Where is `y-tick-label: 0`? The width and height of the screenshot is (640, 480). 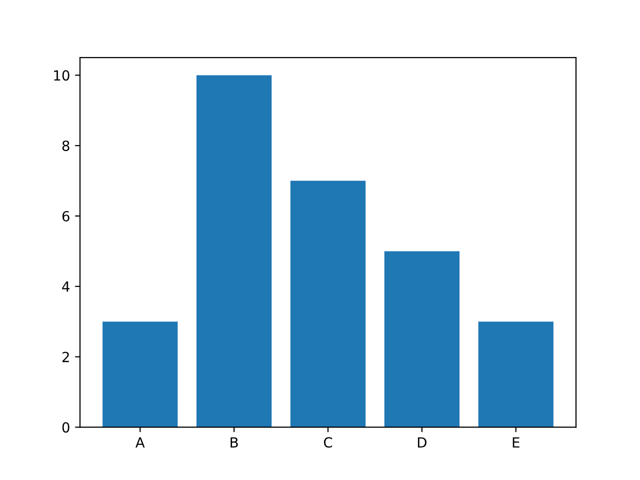
y-tick-label: 0 is located at coordinates (66, 427).